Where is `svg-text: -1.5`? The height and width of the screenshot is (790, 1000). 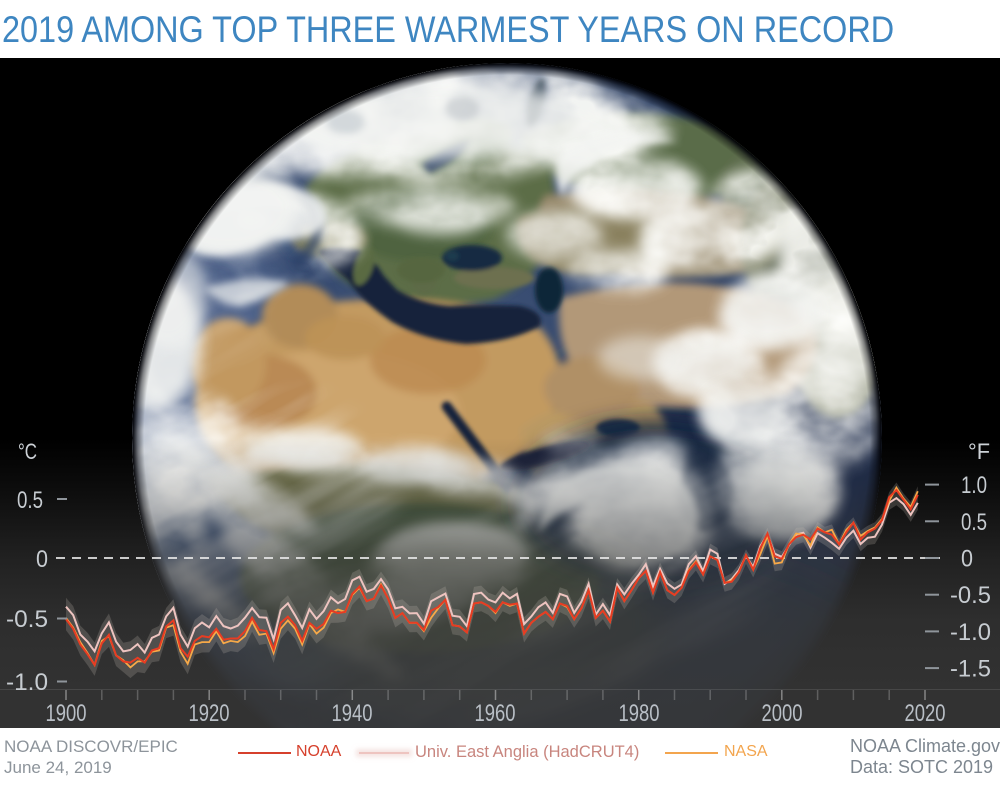 svg-text: -1.5 is located at coordinates (970, 669).